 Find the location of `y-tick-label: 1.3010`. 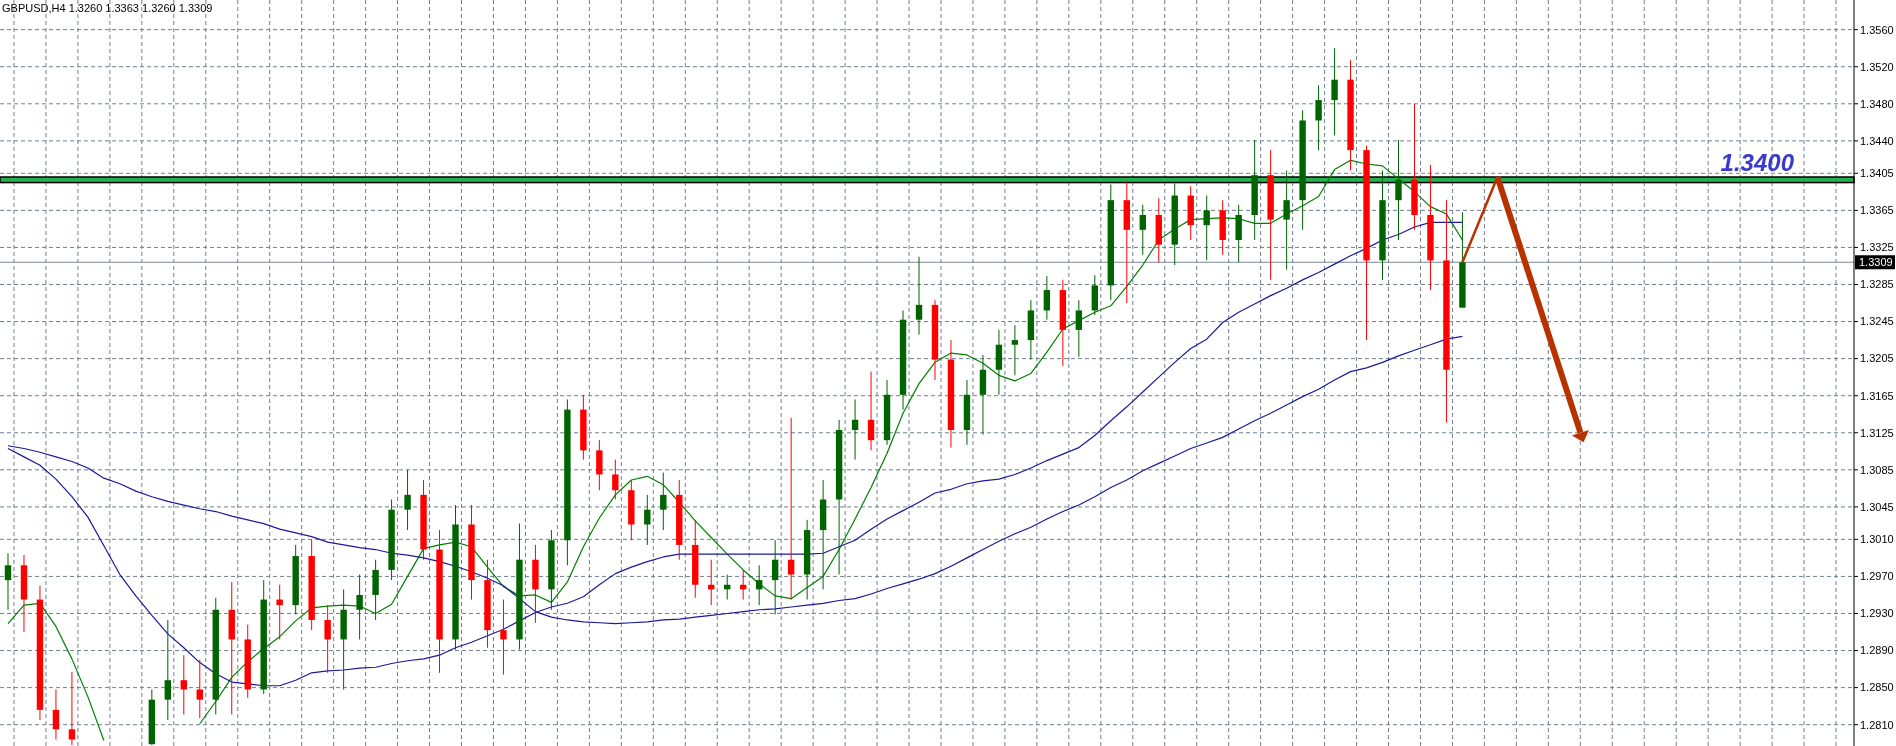

y-tick-label: 1.3010 is located at coordinates (1877, 539).